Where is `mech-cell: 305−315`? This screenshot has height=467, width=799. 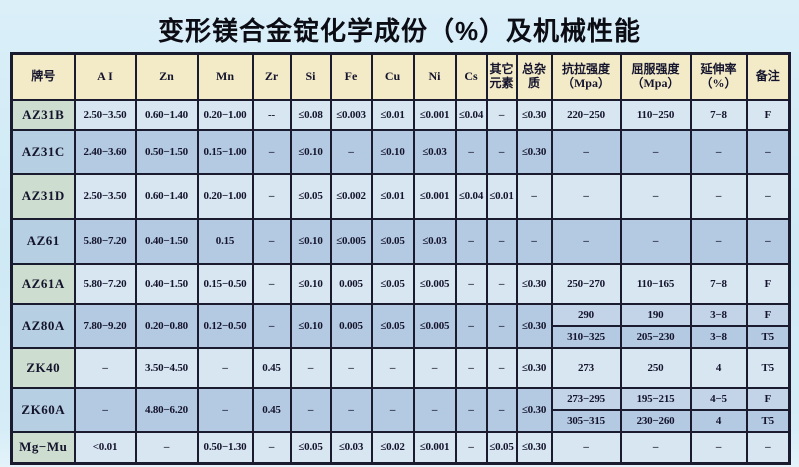 mech-cell: 305−315 is located at coordinates (586, 420).